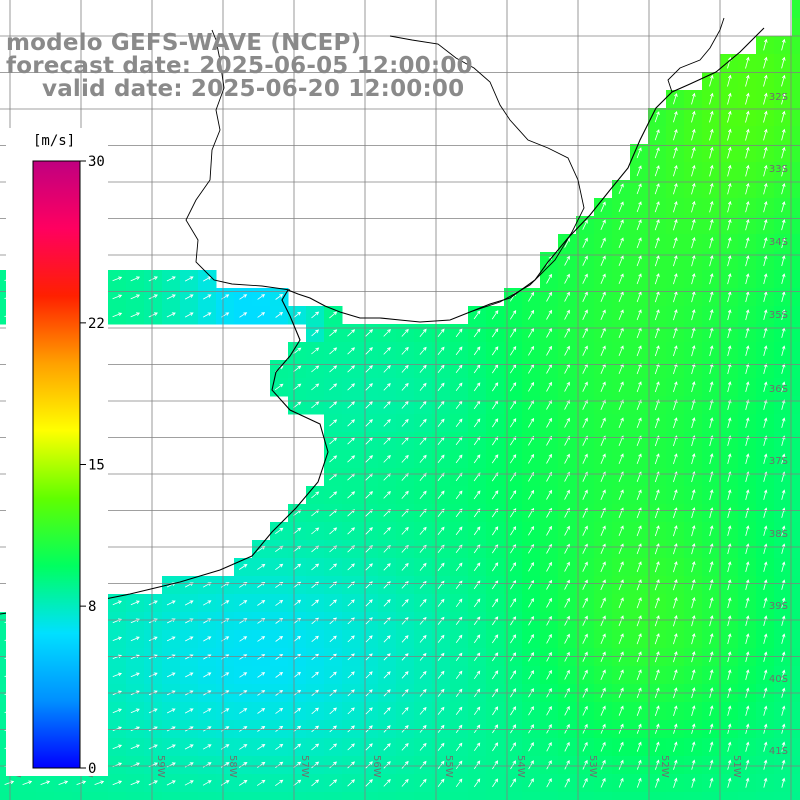 This screenshot has width=800, height=800. Describe the element at coordinates (778, 169) in the screenshot. I see `lat-label: 33S` at that location.